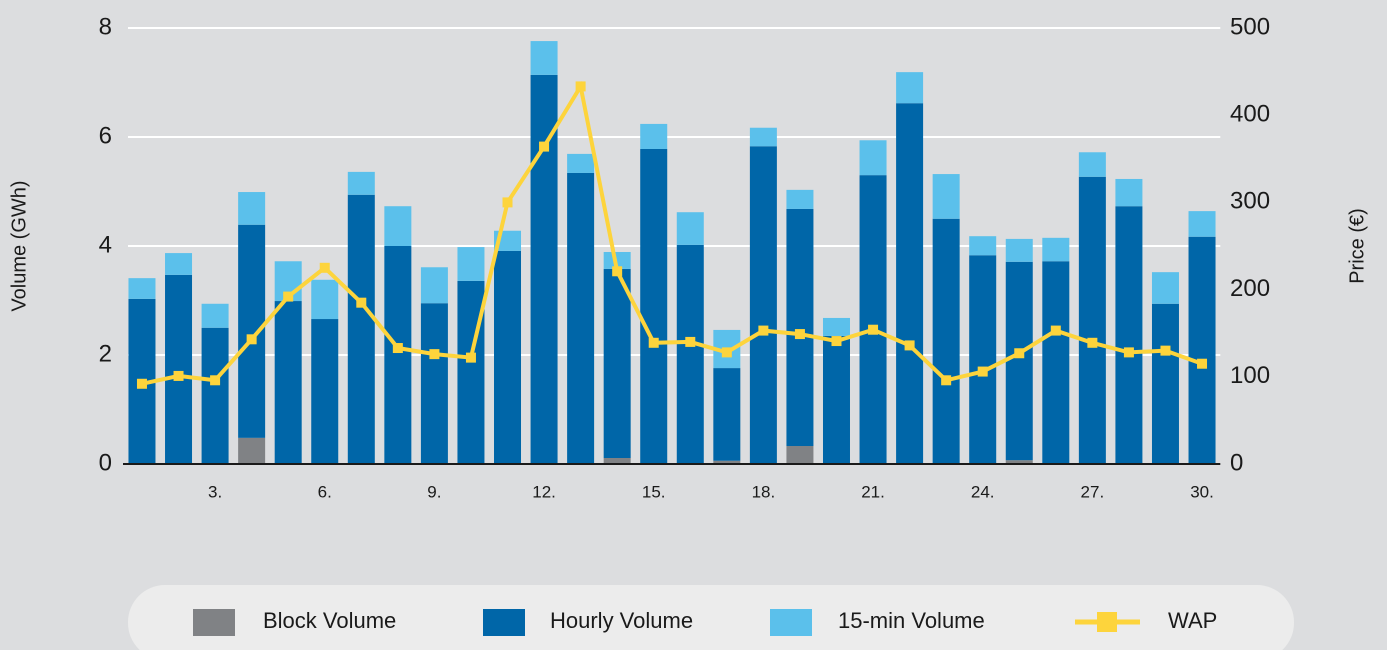  What do you see at coordinates (325, 491) in the screenshot?
I see `x-tick-label: 6.` at bounding box center [325, 491].